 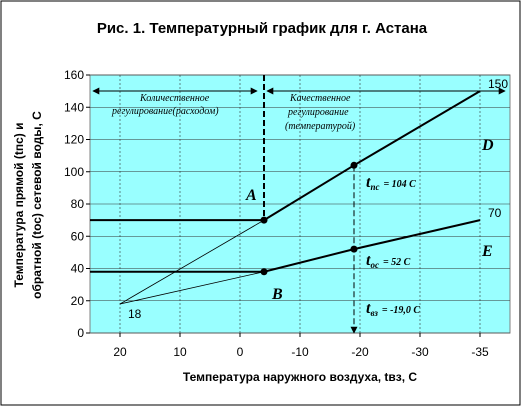 What do you see at coordinates (374, 187) in the screenshot?
I see `t-subscript: пс` at bounding box center [374, 187].